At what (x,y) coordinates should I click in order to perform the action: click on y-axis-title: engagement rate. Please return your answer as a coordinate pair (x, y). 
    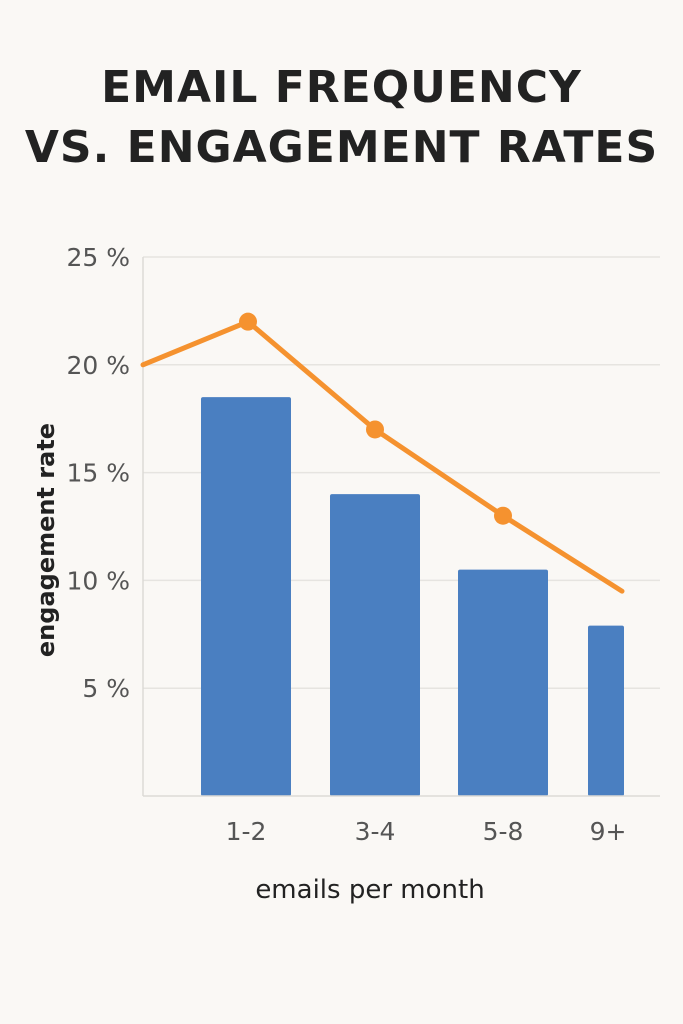
    Looking at the image, I should click on (46, 540).